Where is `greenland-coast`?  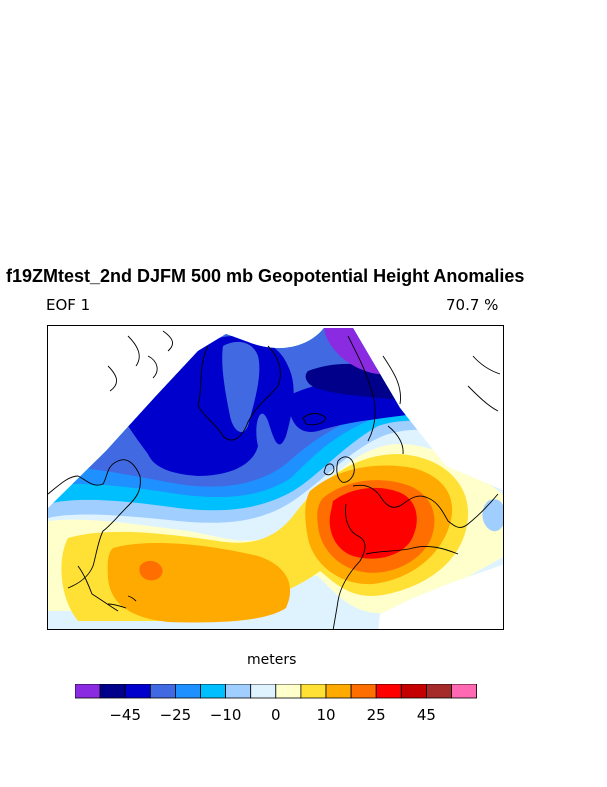
greenland-coast is located at coordinates (239, 393).